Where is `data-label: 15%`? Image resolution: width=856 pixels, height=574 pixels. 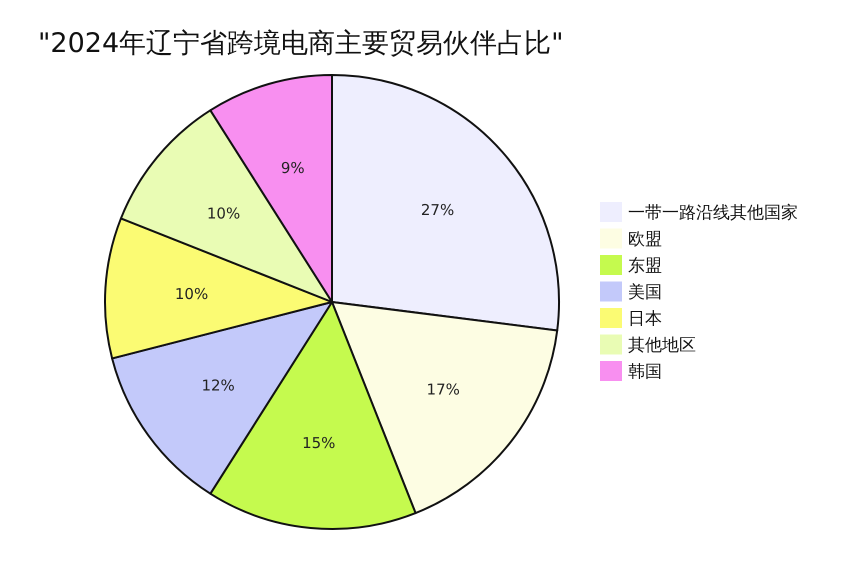
data-label: 15% is located at coordinates (319, 443).